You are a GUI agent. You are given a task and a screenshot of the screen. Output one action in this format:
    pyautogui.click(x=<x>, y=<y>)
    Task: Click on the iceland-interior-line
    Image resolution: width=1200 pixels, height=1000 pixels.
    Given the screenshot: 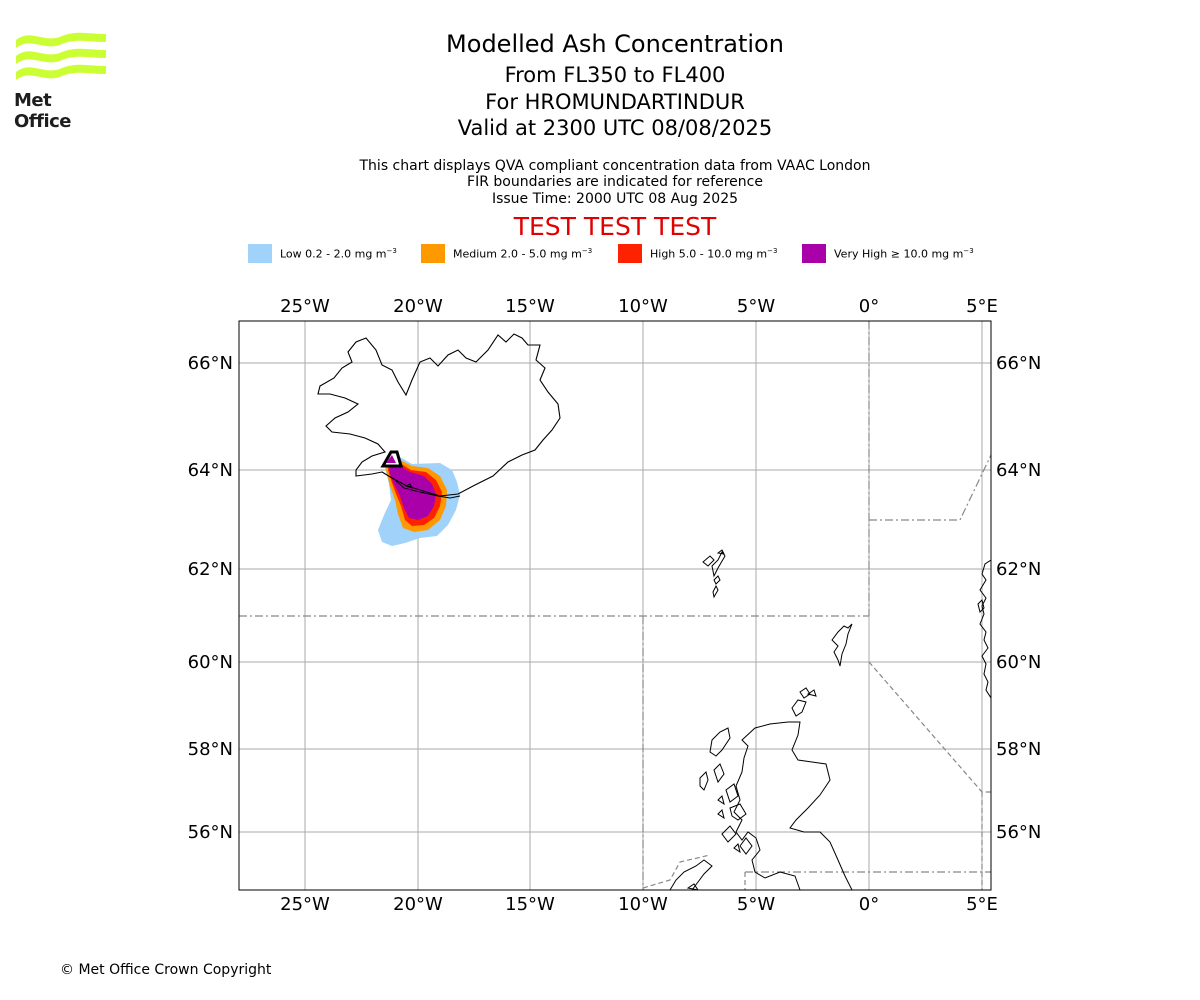 What is the action you would take?
    pyautogui.click(x=427, y=489)
    